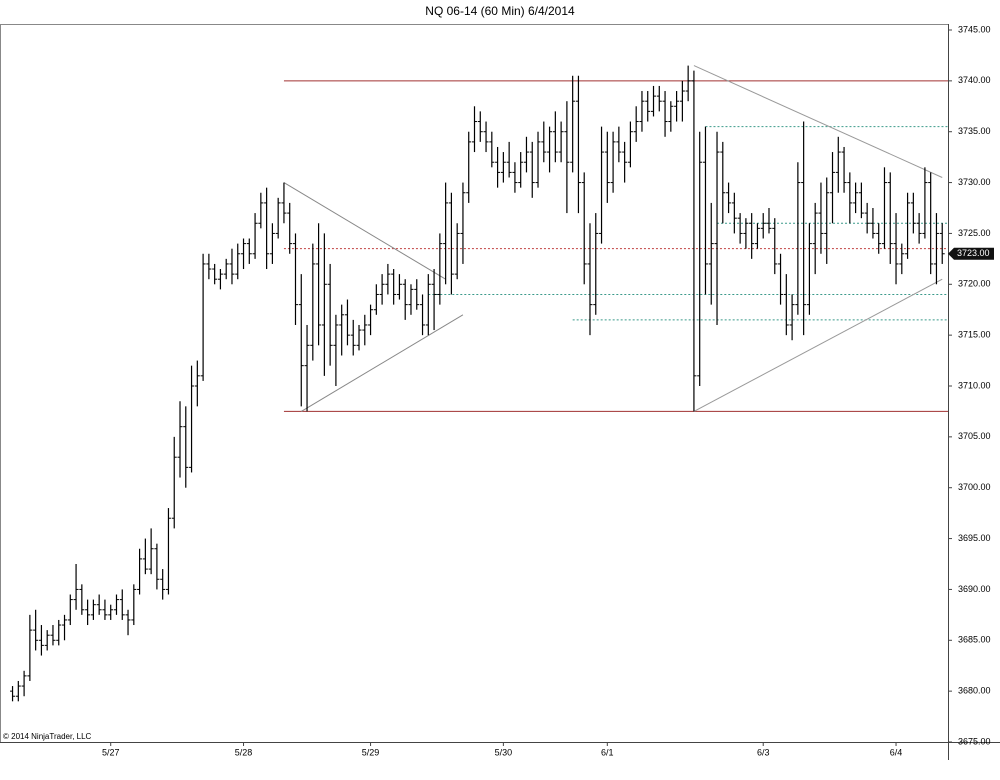 Image resolution: width=1000 pixels, height=780 pixels. Describe the element at coordinates (47, 736) in the screenshot. I see `copyright: © 2014 NinjaTrader, LLC` at that location.